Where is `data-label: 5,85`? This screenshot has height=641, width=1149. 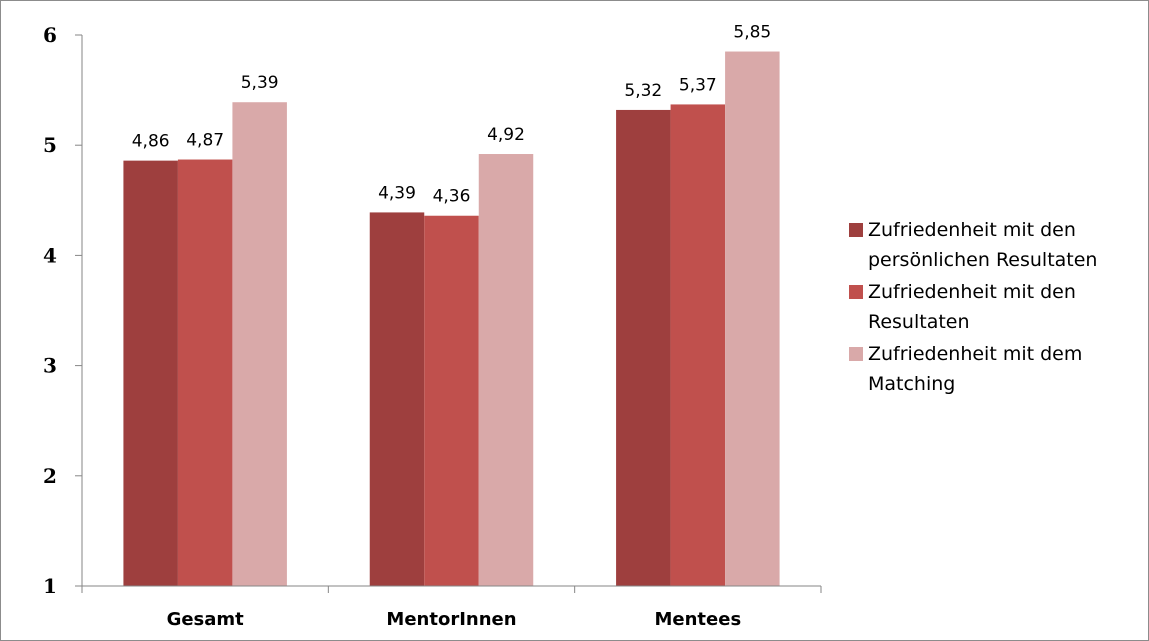 data-label: 5,85 is located at coordinates (752, 33).